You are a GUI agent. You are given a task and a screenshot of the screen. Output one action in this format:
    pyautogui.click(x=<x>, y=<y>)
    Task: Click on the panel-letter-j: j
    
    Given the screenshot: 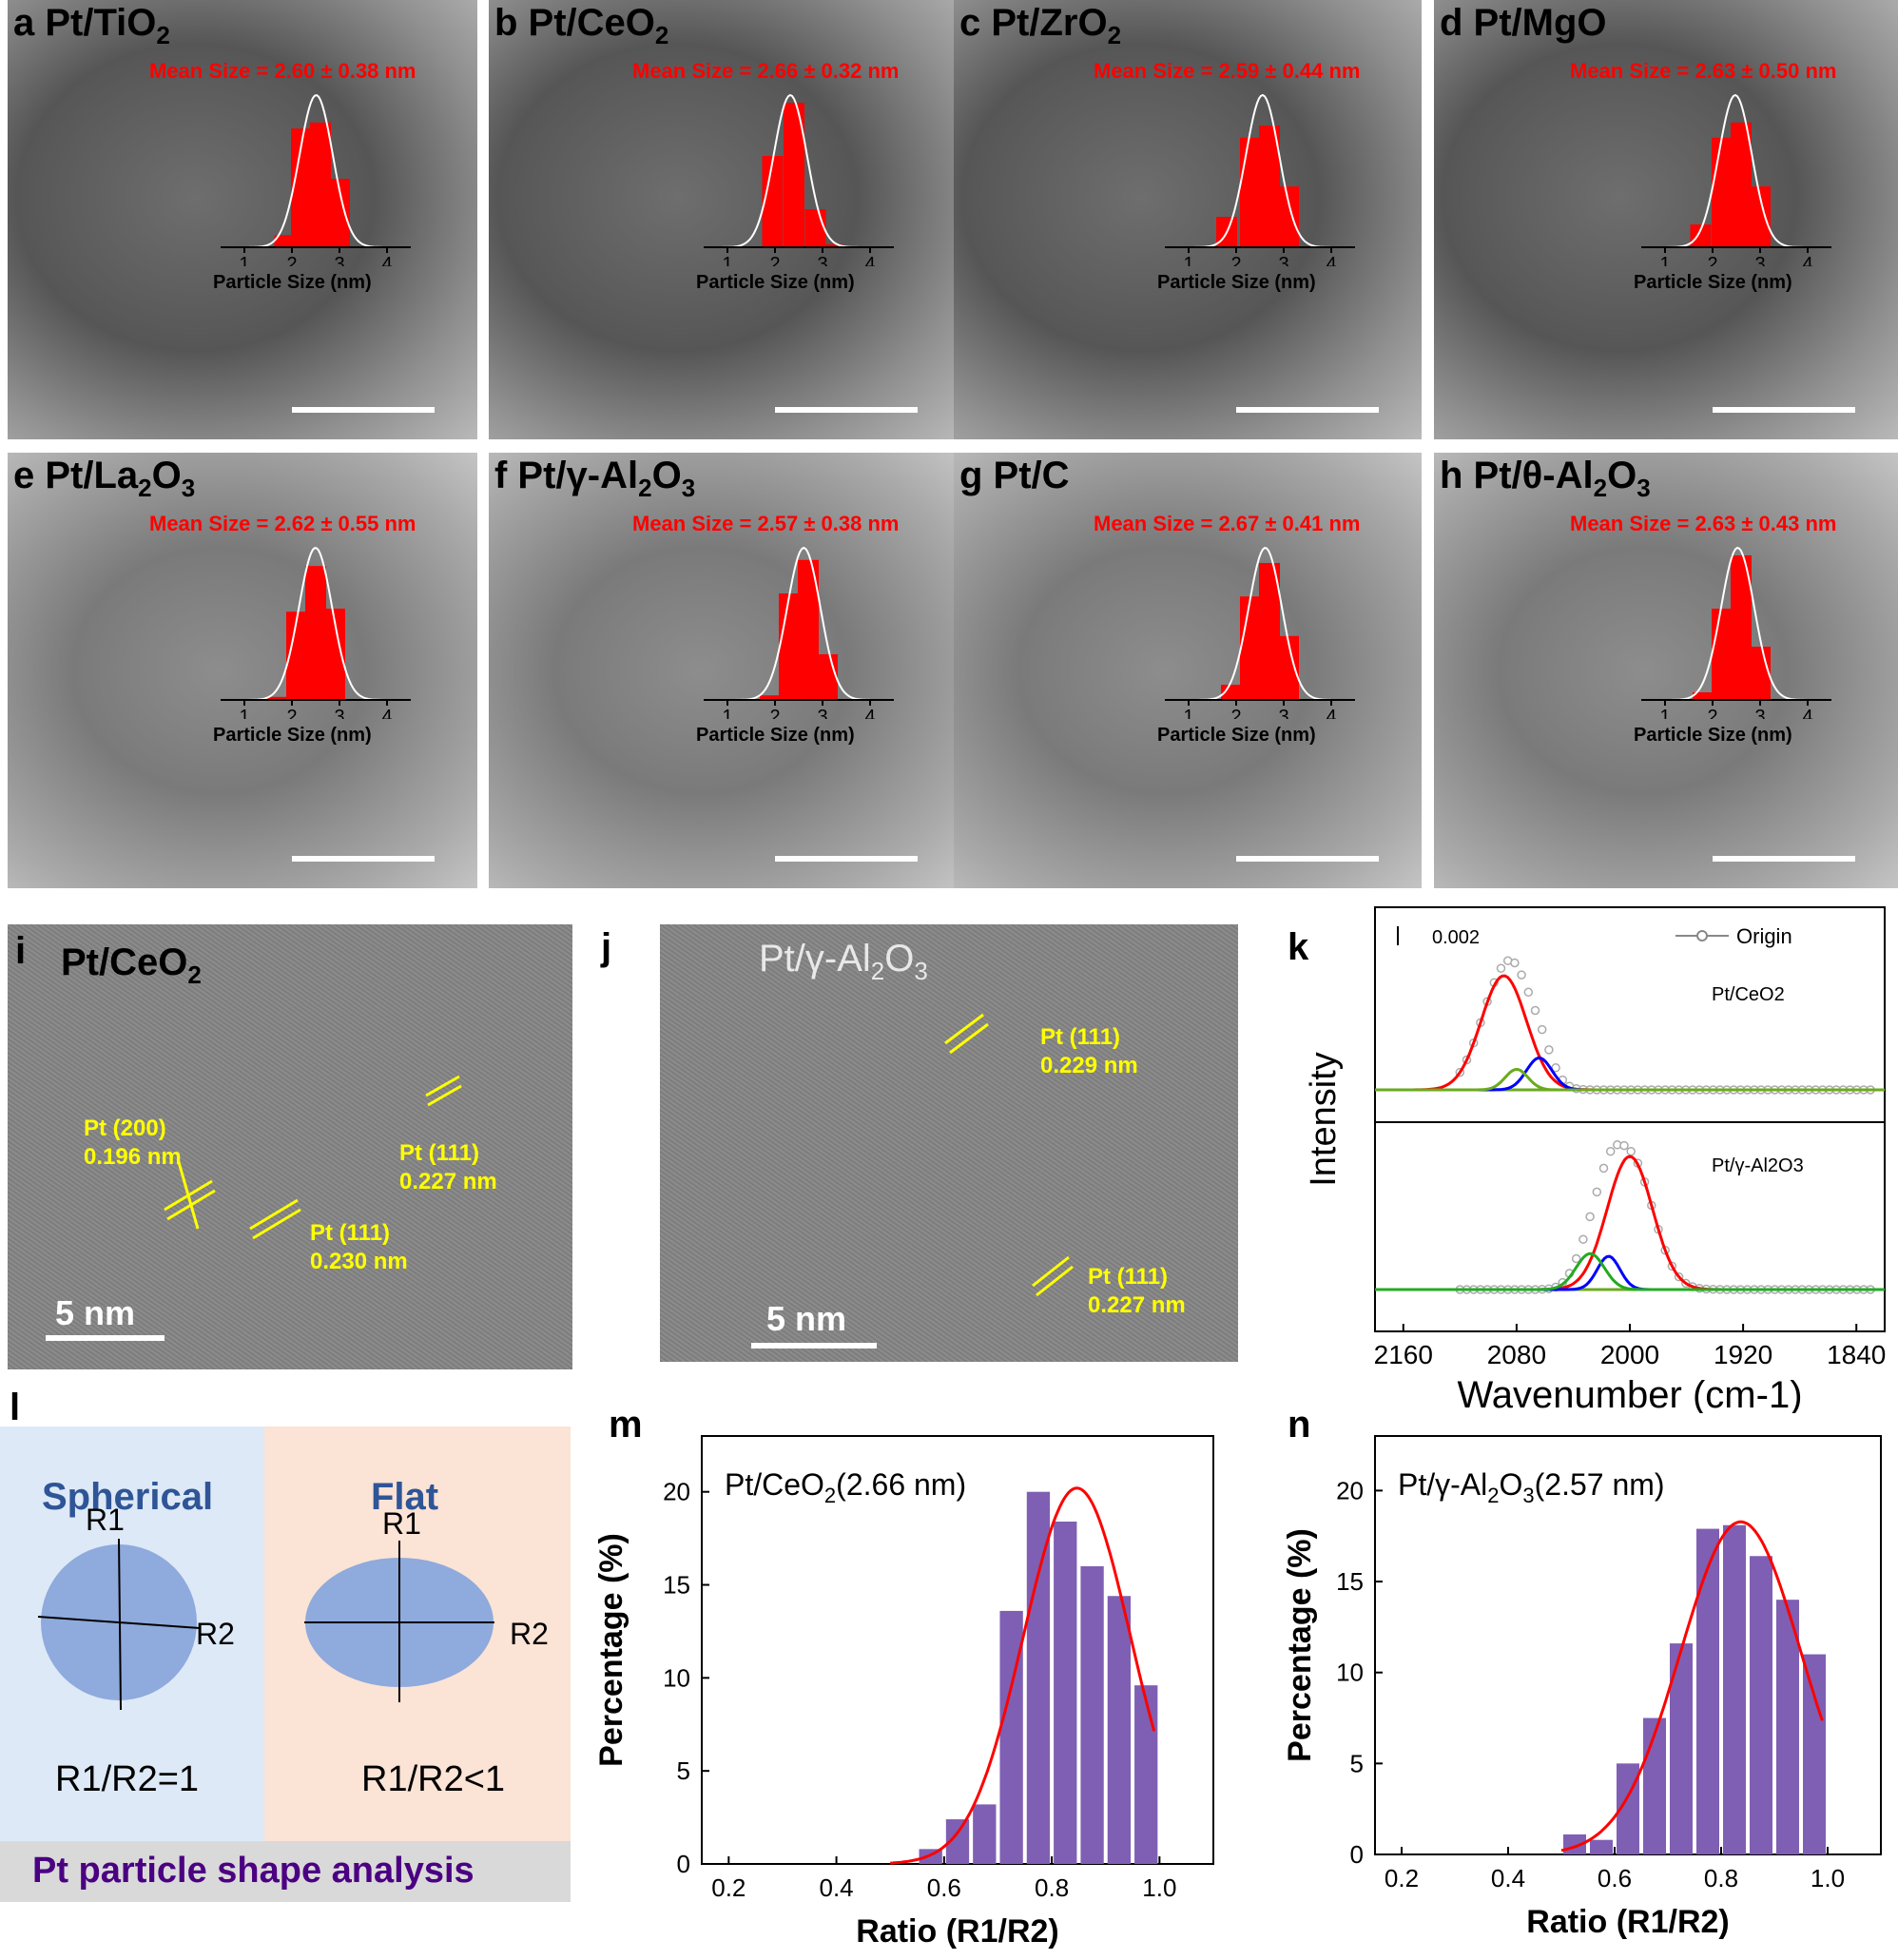 What is the action you would take?
    pyautogui.click(x=607, y=947)
    